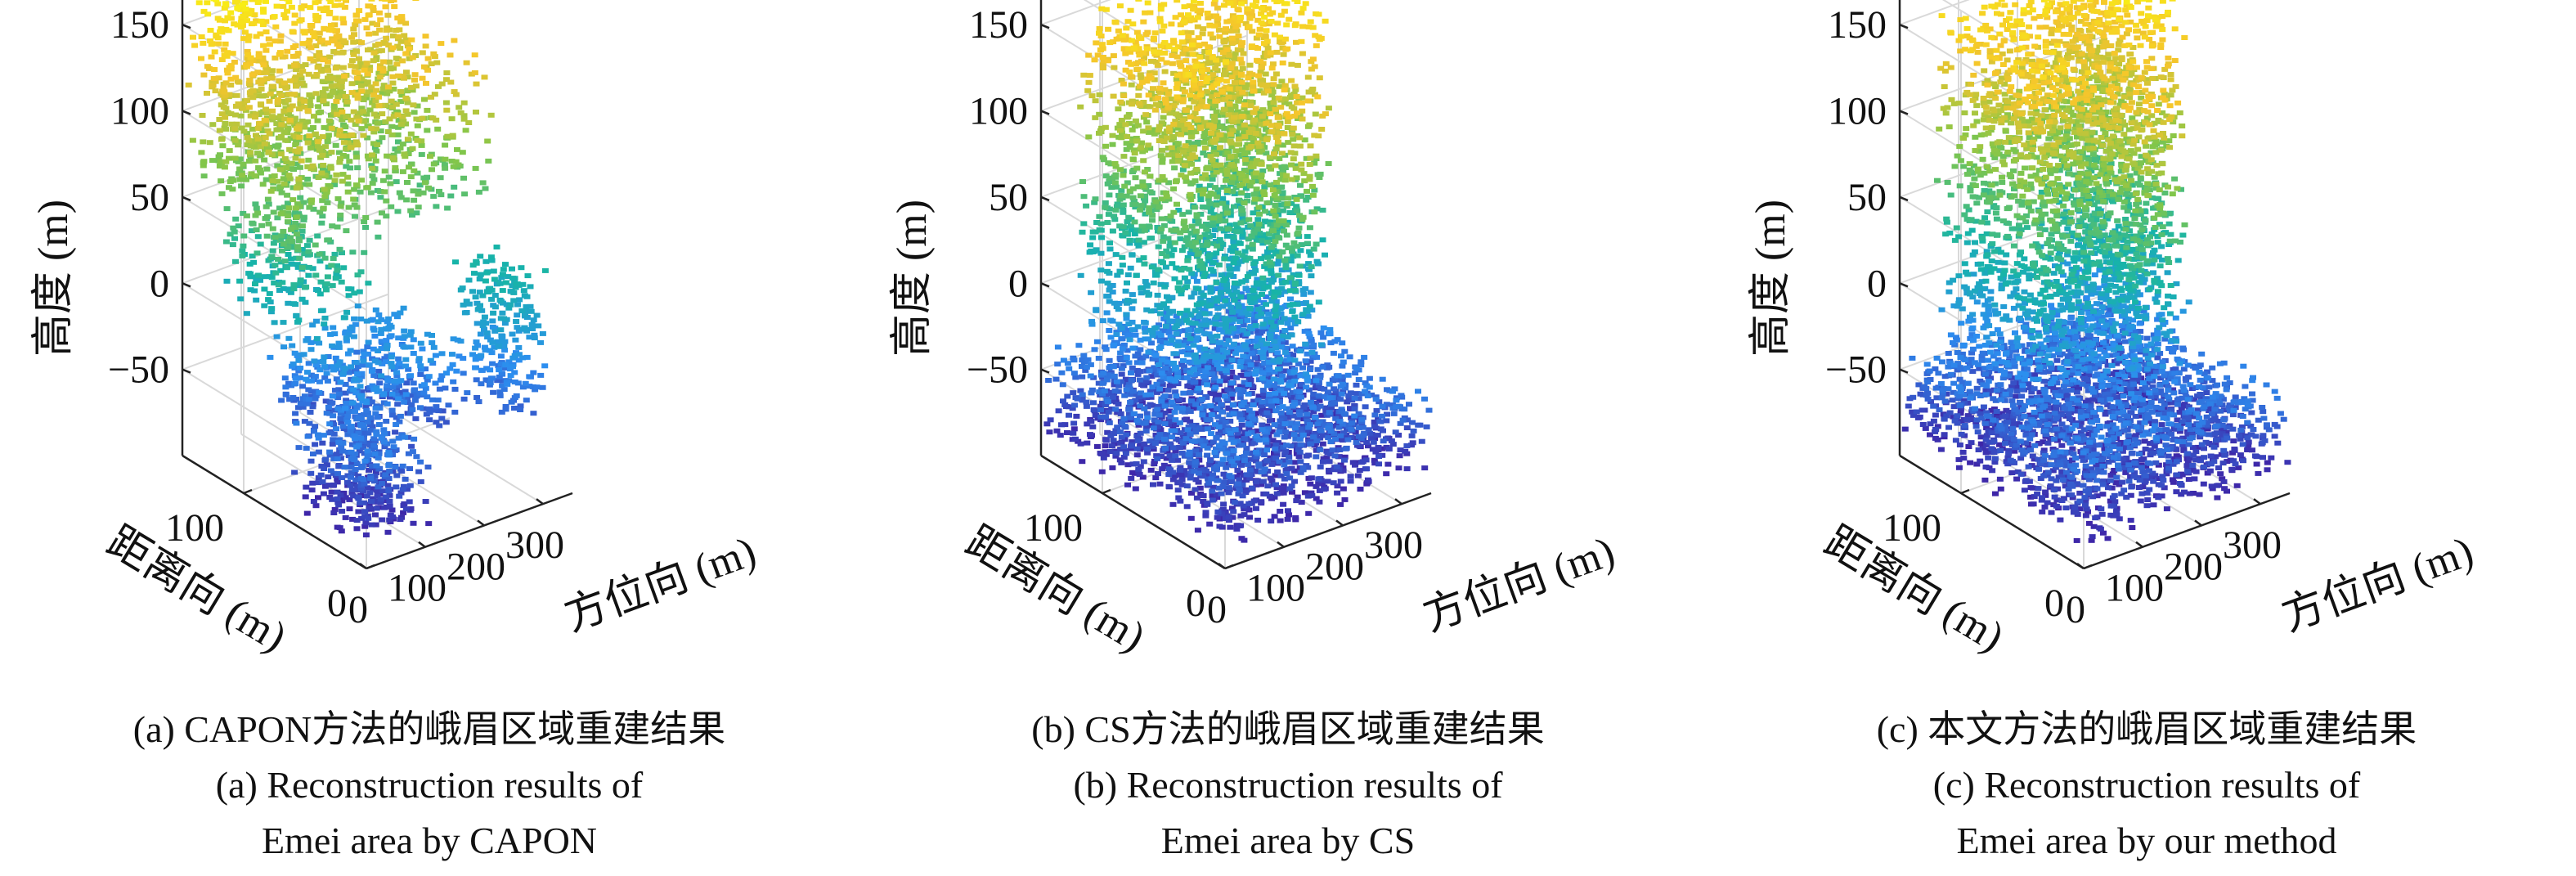 The height and width of the screenshot is (876, 2576). I want to click on y-tick-label: 100, so click(194, 528).